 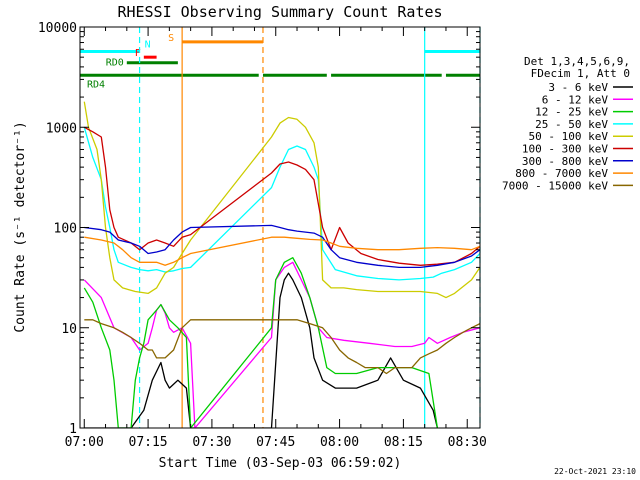 I want to click on legend-label: 6 - 12 keV, so click(x=575, y=99).